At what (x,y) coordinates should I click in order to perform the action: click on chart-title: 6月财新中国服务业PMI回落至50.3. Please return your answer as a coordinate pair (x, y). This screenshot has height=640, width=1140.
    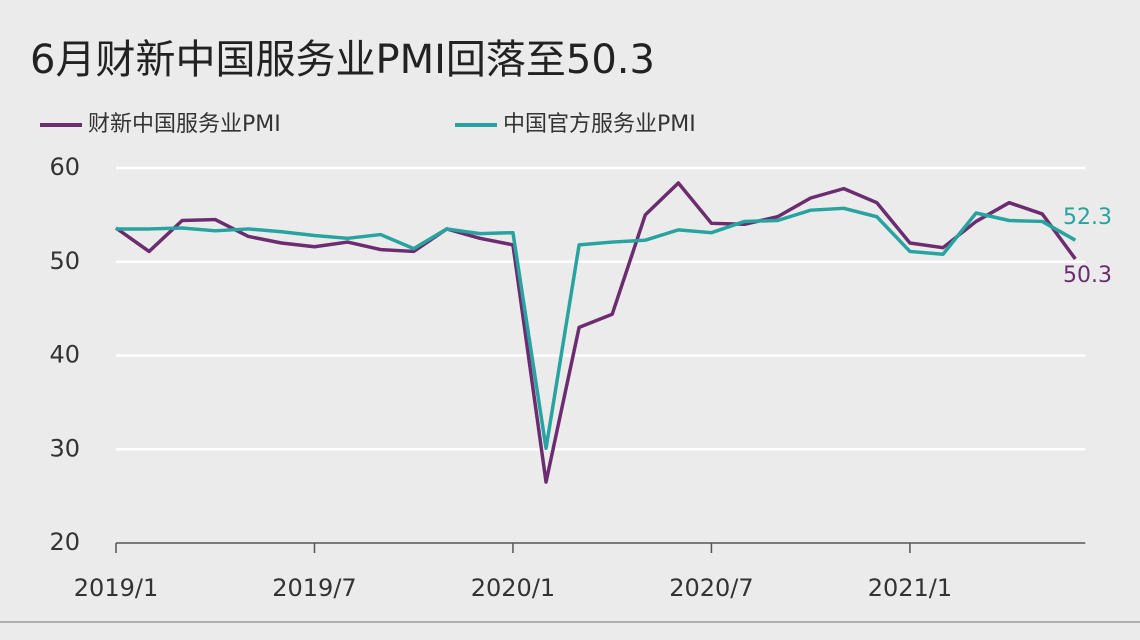
    Looking at the image, I should click on (342, 60).